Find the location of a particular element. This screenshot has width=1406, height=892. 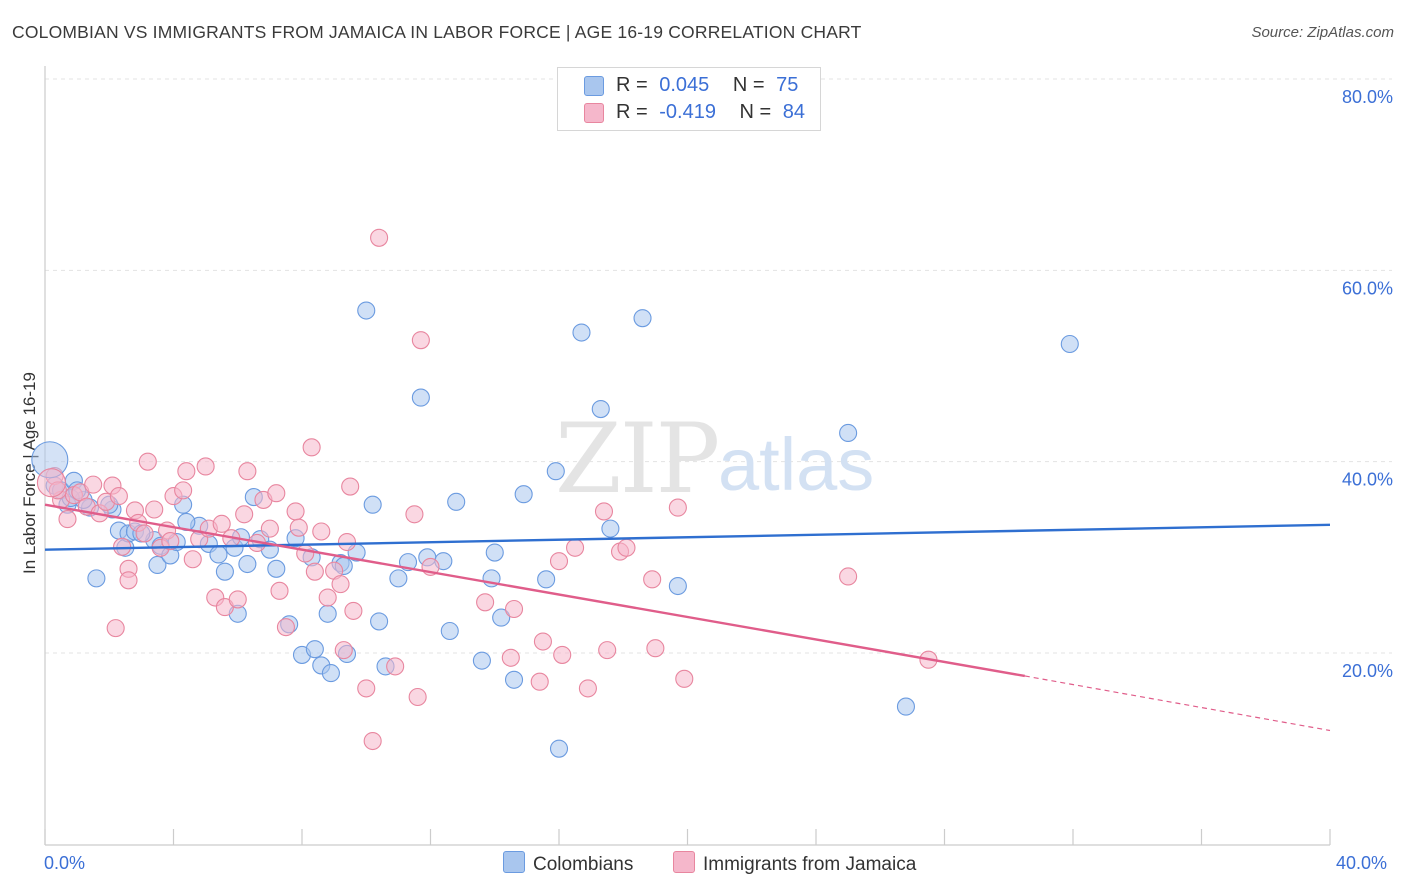

y-tick-label: 60.0% is located at coordinates (1367, 288).